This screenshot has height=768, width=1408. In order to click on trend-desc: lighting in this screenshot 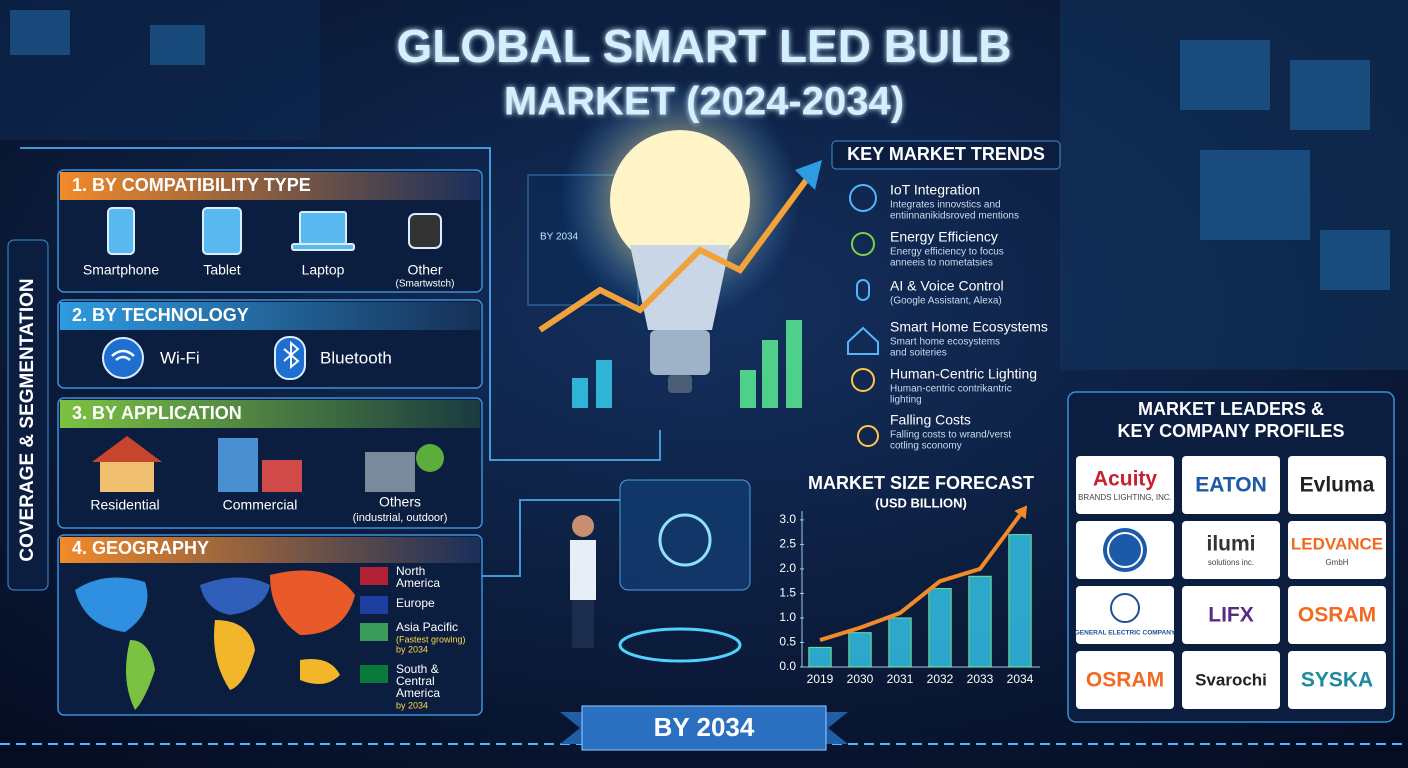, I will do `click(906, 400)`.